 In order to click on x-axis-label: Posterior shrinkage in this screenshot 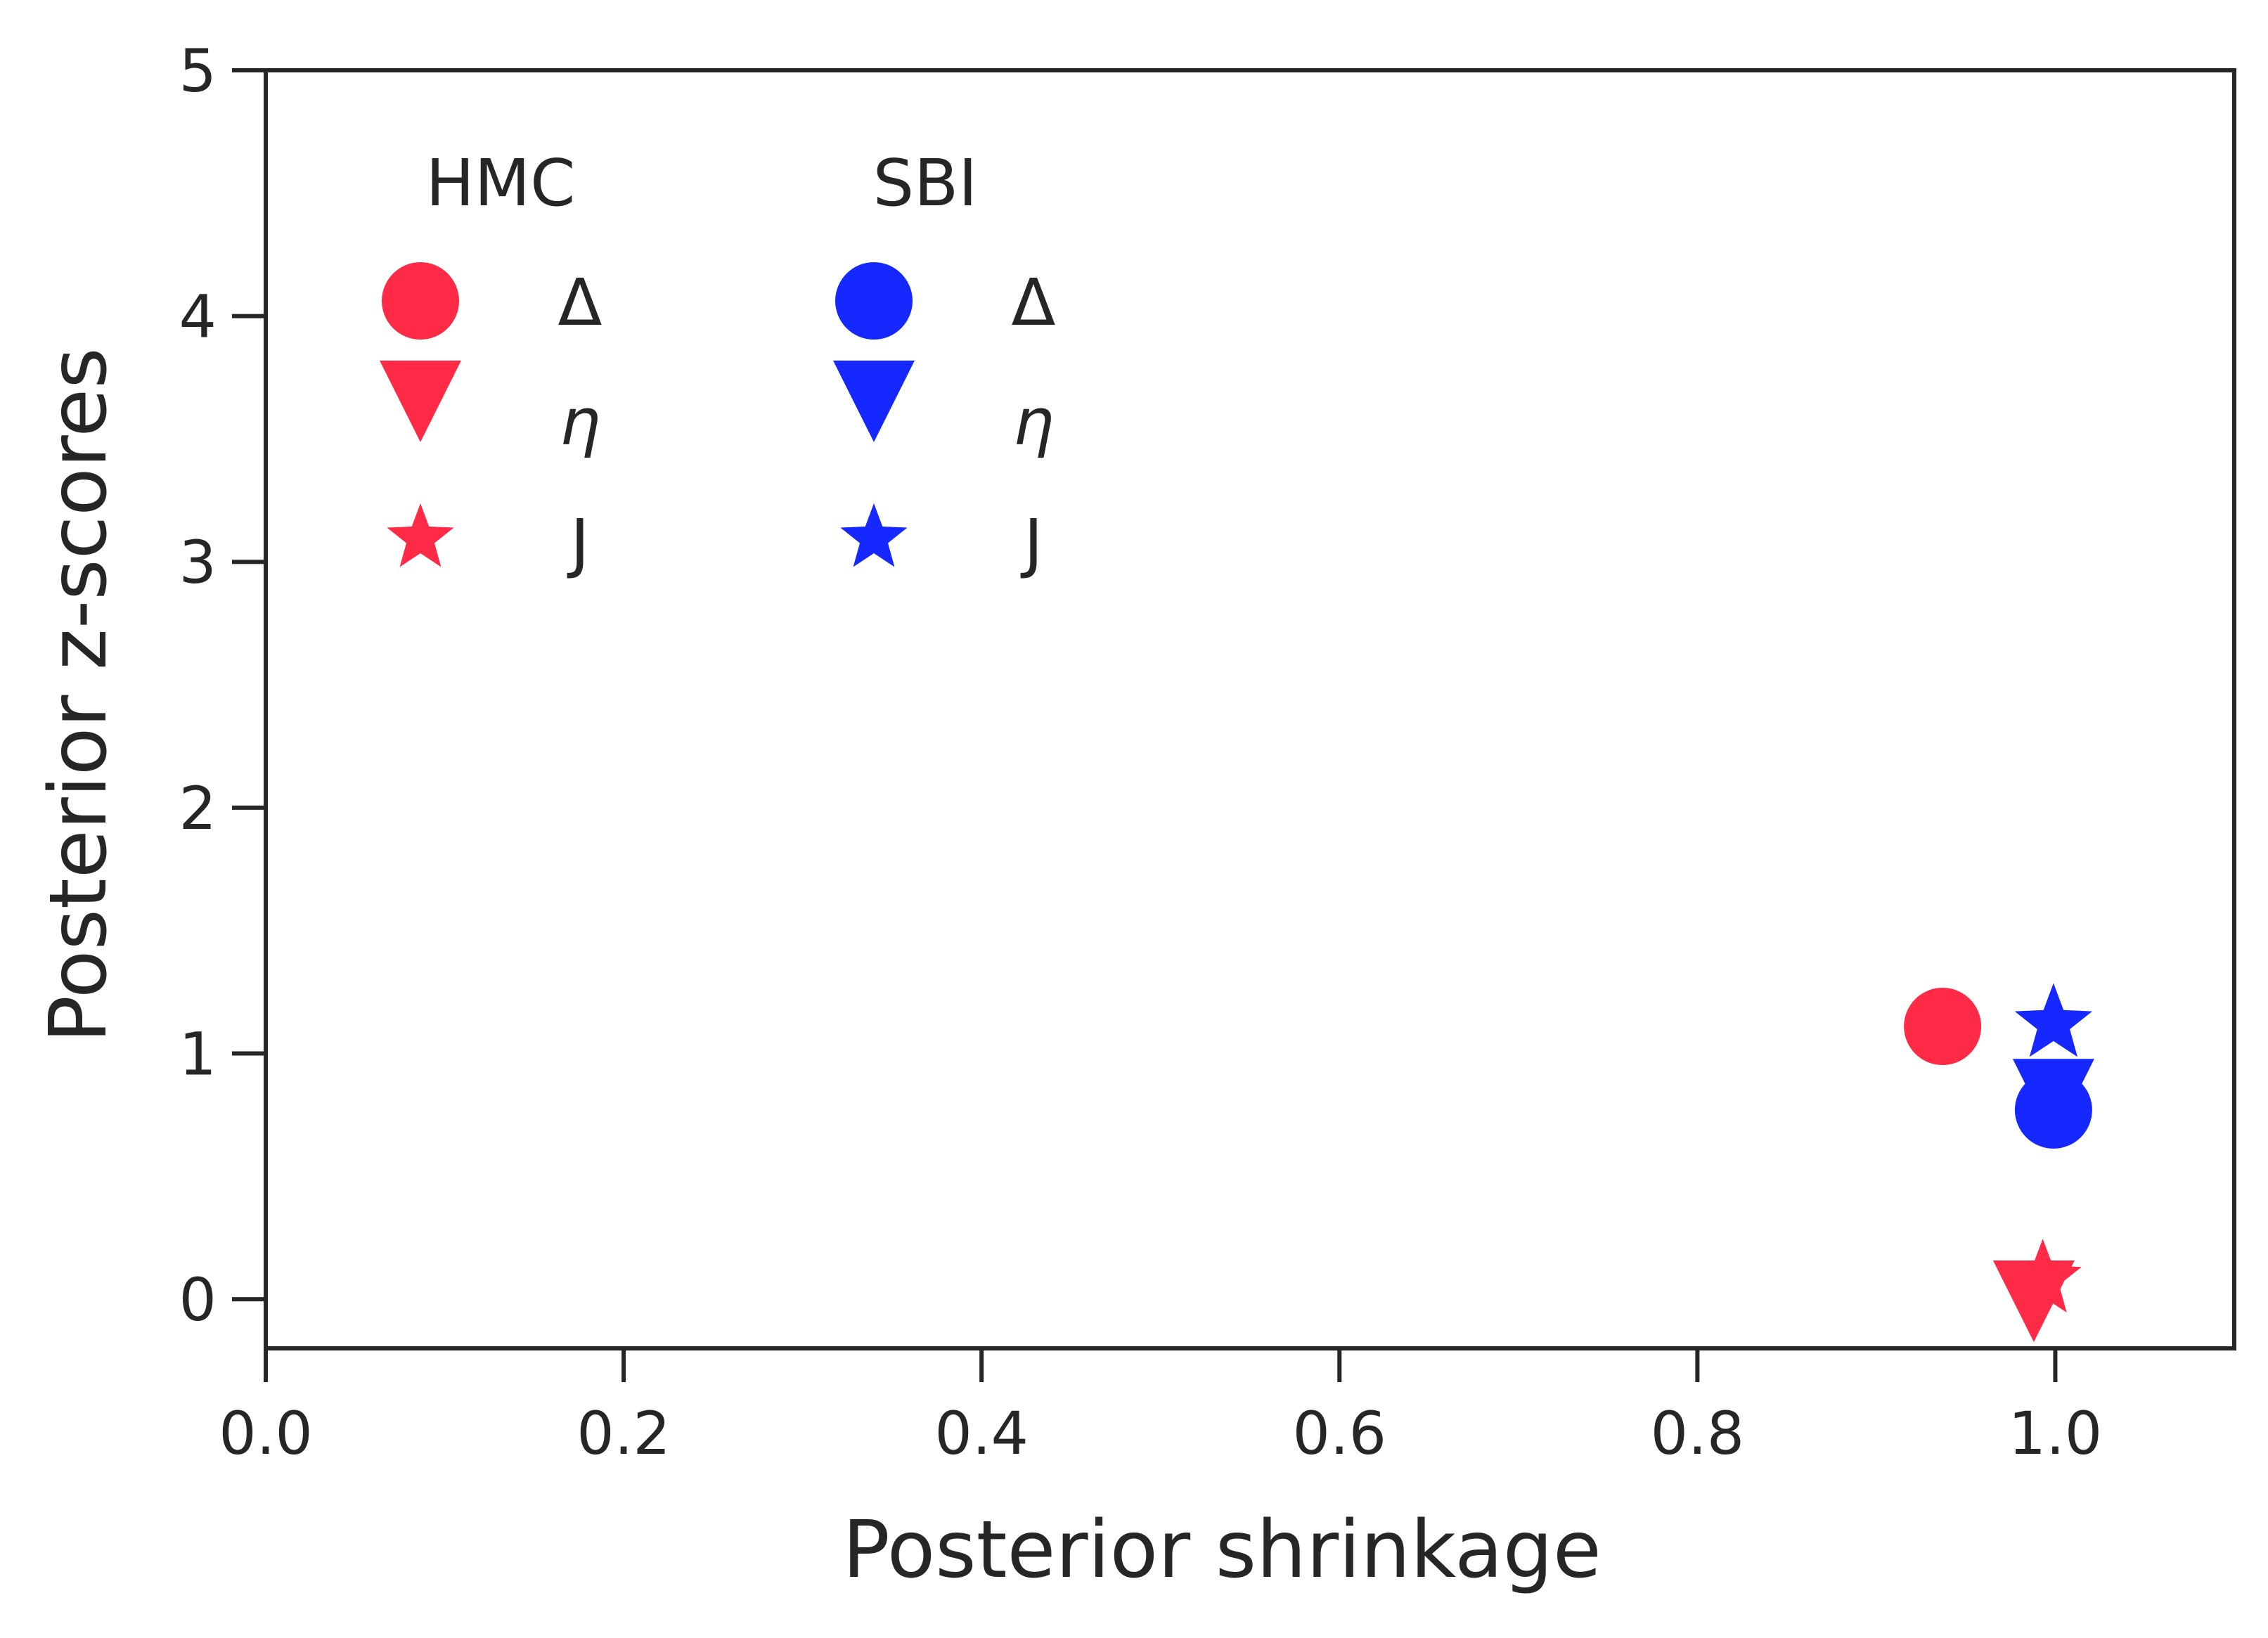, I will do `click(1222, 1550)`.